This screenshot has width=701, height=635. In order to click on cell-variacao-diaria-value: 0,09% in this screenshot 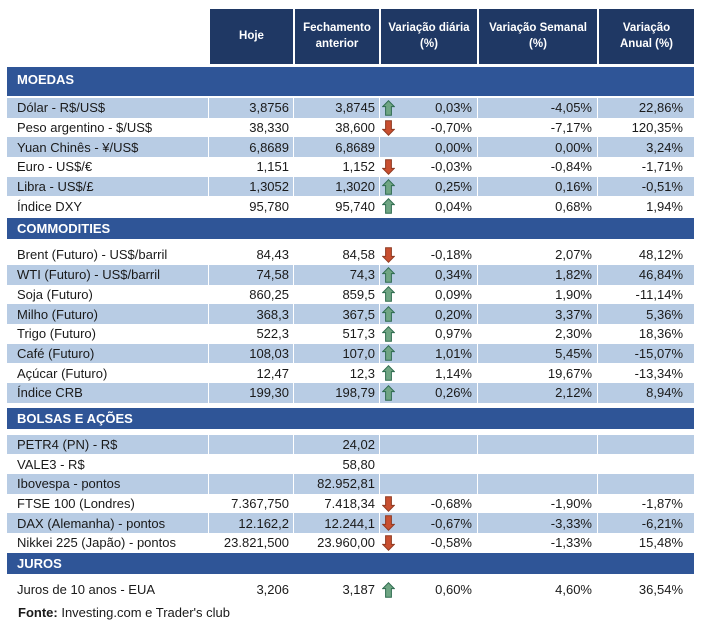, I will do `click(453, 294)`.